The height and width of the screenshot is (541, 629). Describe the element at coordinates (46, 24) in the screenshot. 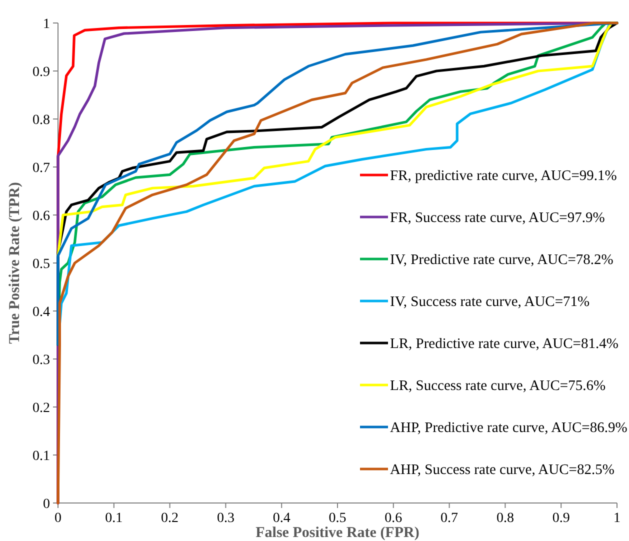

I see `y-tick-label: 1` at that location.